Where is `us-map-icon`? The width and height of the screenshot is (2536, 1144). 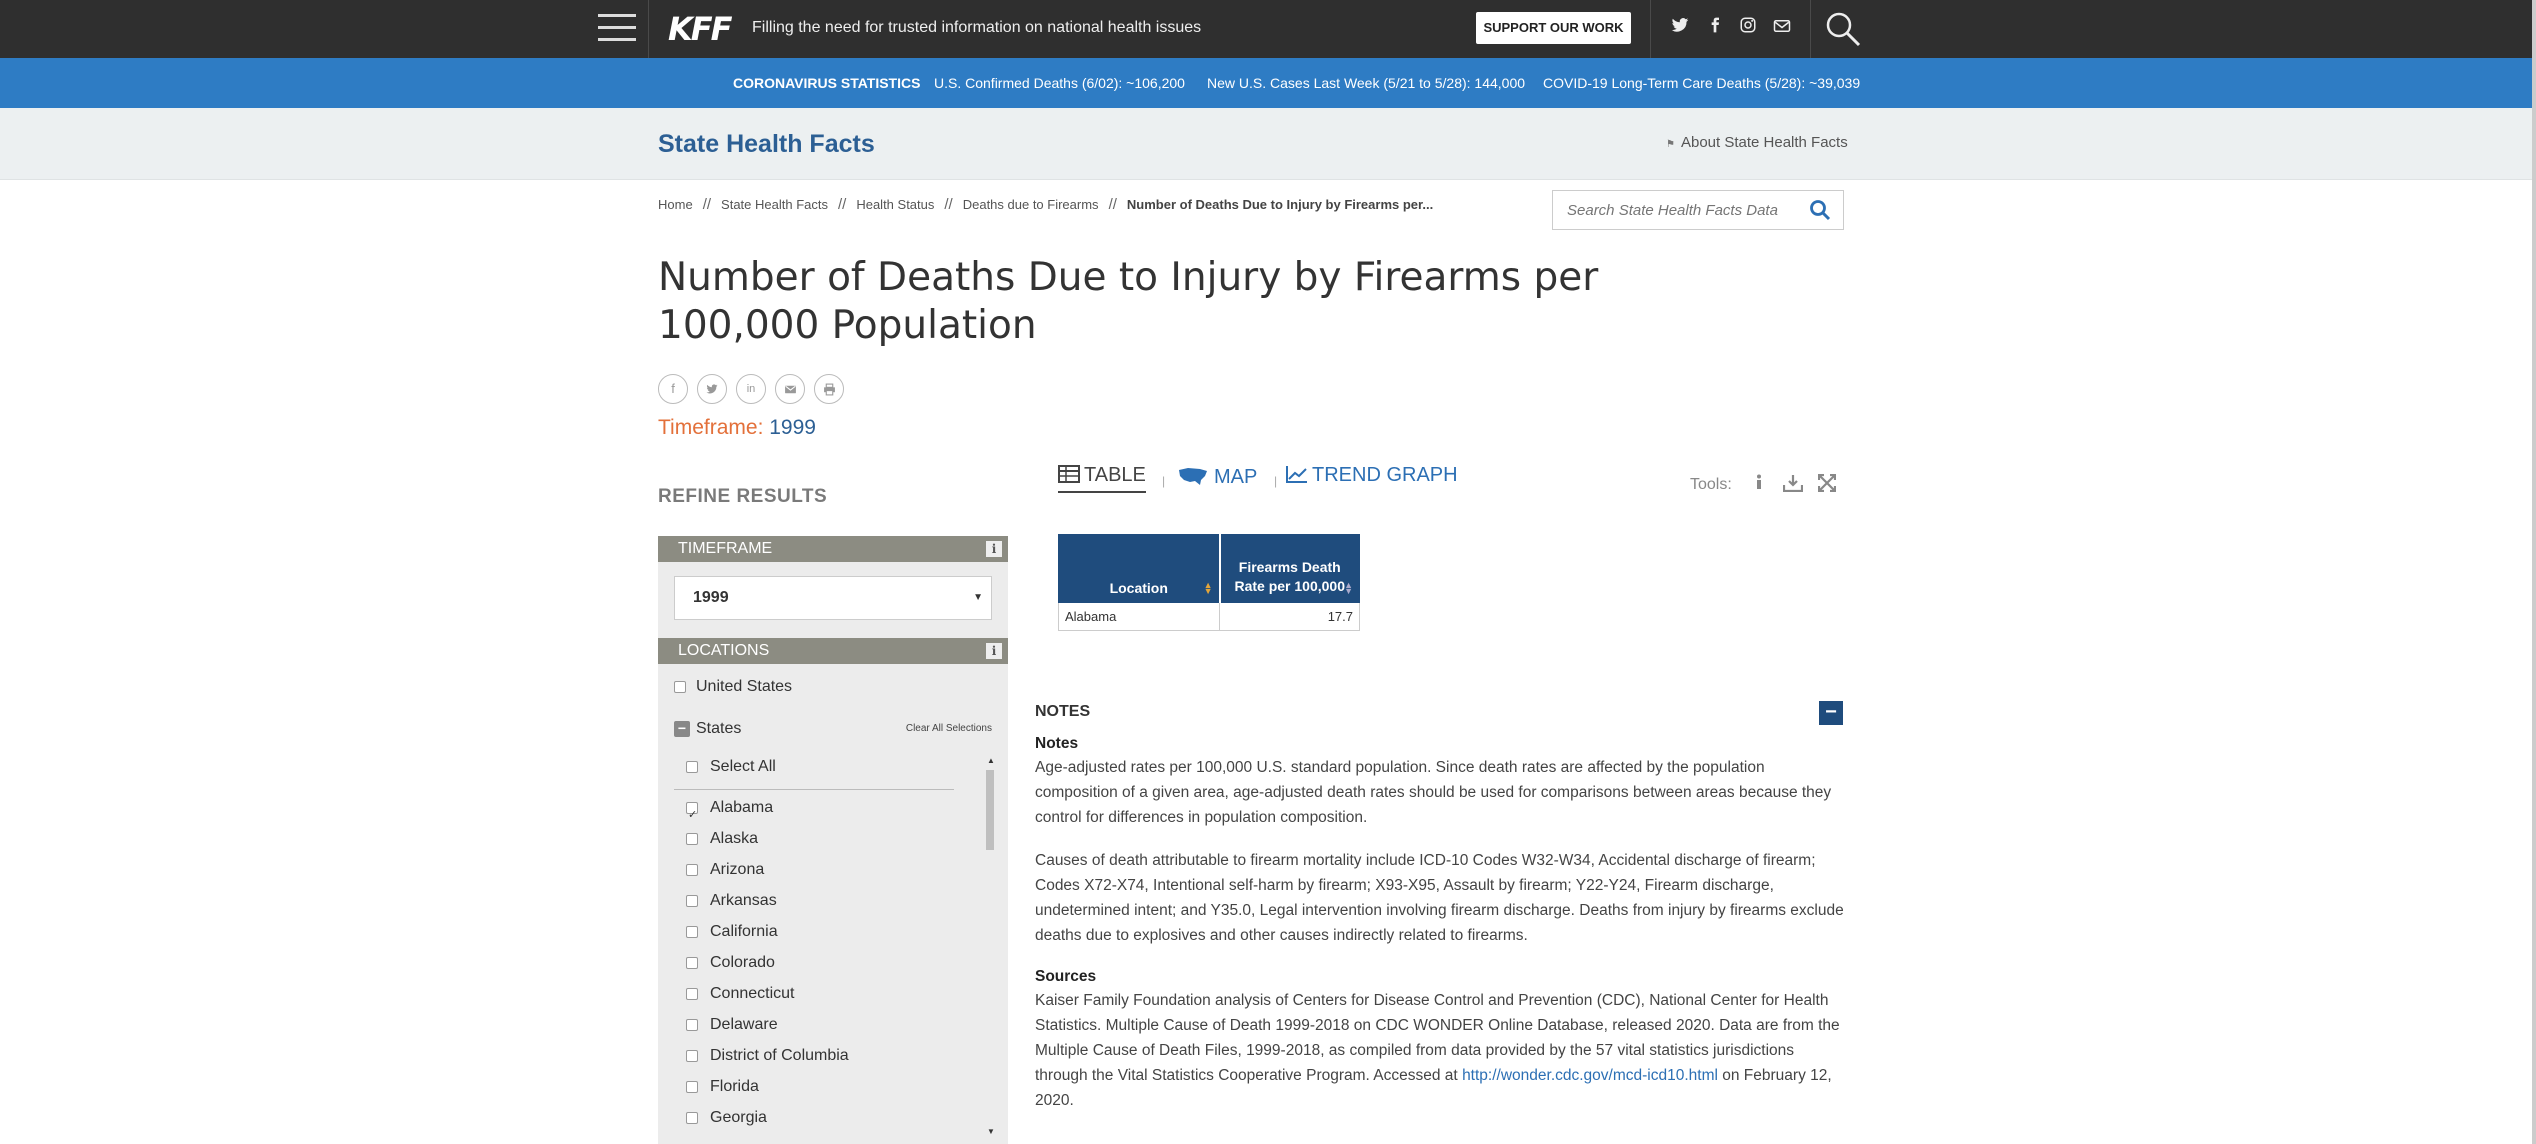 us-map-icon is located at coordinates (1193, 476).